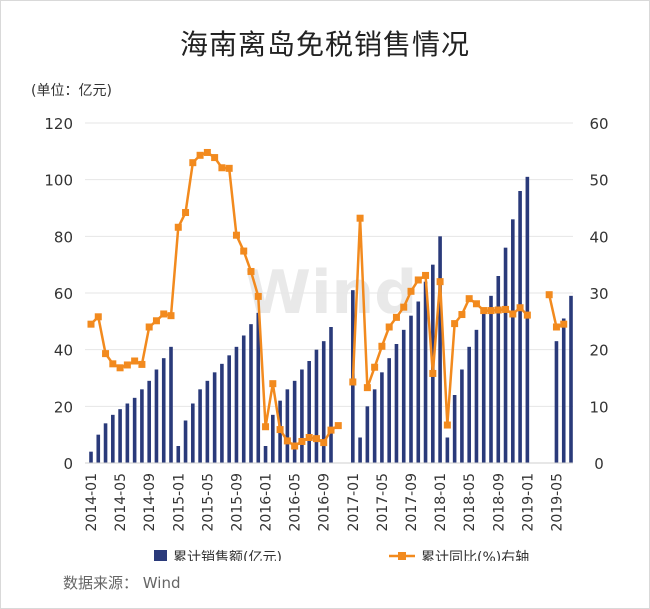 The height and width of the screenshot is (609, 650). What do you see at coordinates (150, 502) in the screenshot?
I see `x-tick-label: 2014-09` at bounding box center [150, 502].